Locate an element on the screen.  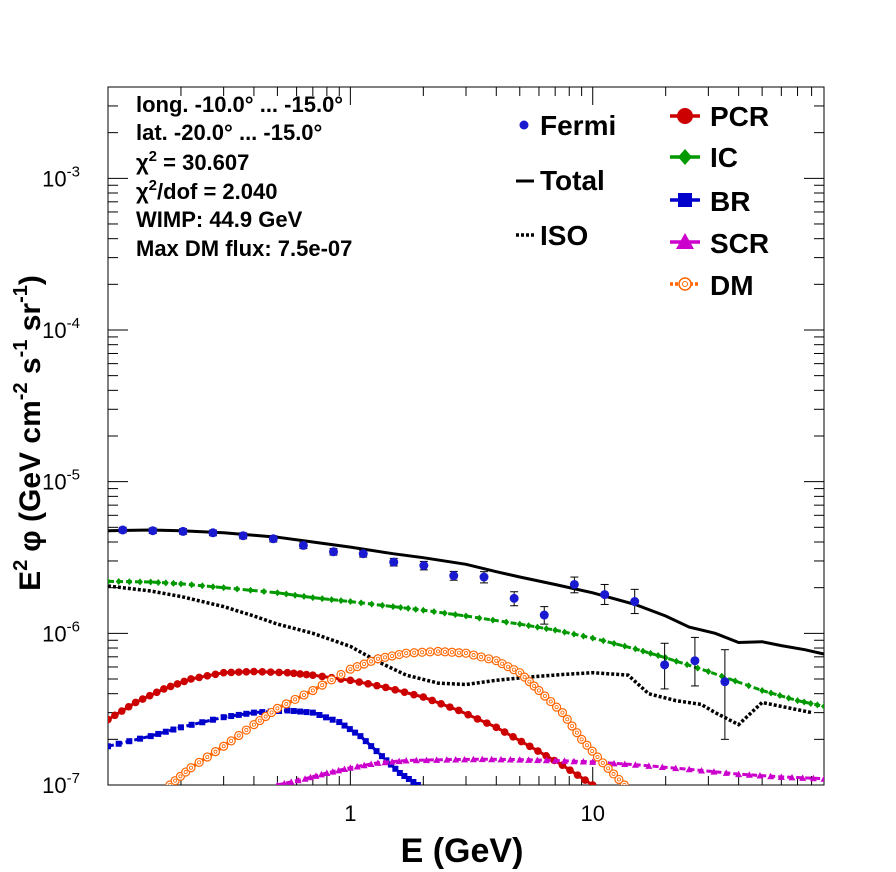
y-axis-title: E2φ (GeV cm-2 s-1 sr-1) is located at coordinates (28, 433).